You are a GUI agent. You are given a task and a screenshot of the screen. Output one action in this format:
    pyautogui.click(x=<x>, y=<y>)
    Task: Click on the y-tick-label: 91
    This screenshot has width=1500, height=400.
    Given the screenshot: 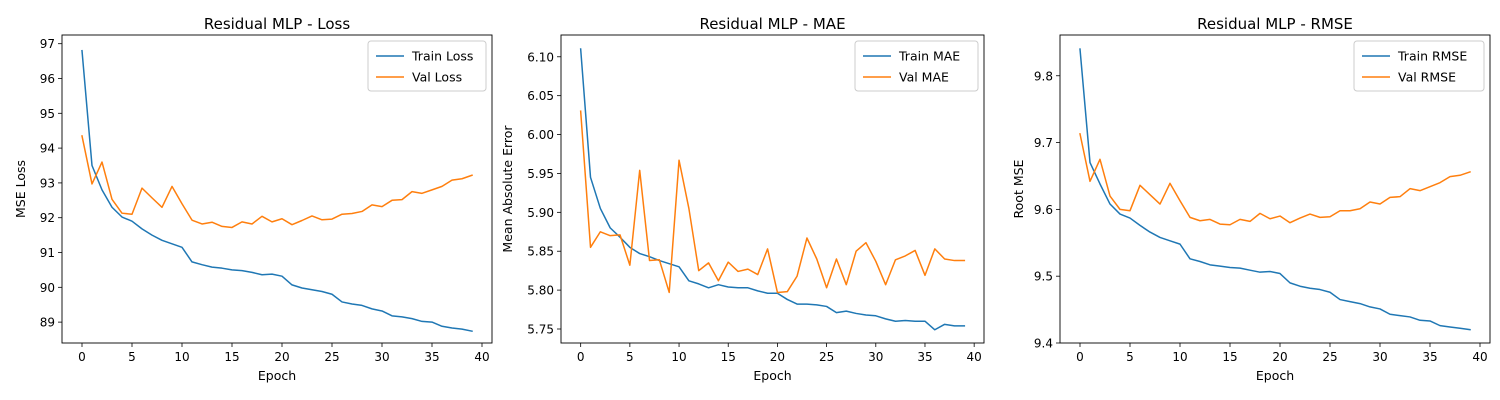 What is the action you would take?
    pyautogui.click(x=47, y=253)
    